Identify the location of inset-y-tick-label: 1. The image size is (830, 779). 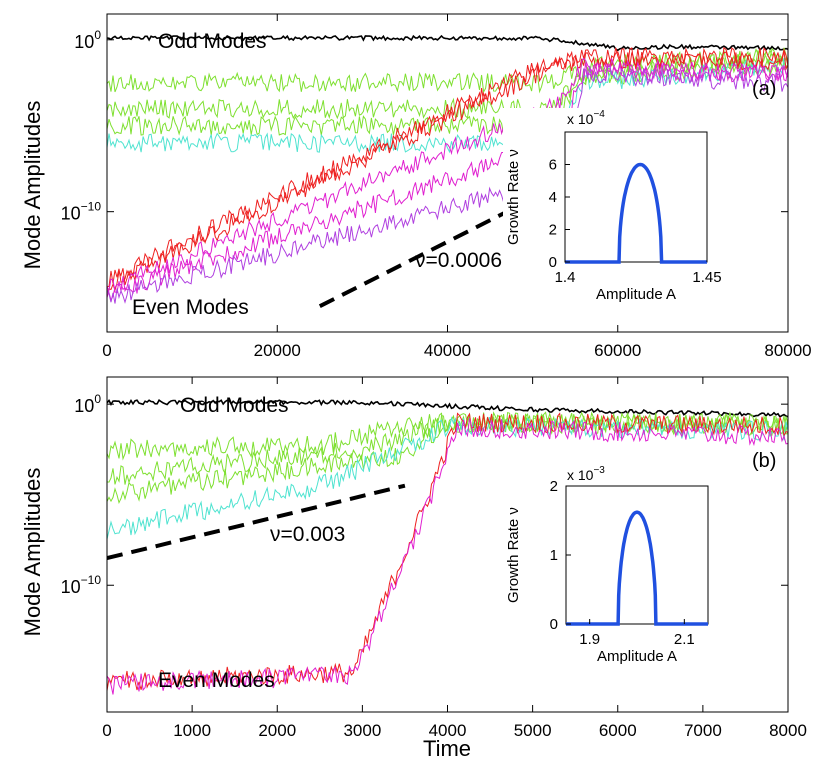
(554, 555).